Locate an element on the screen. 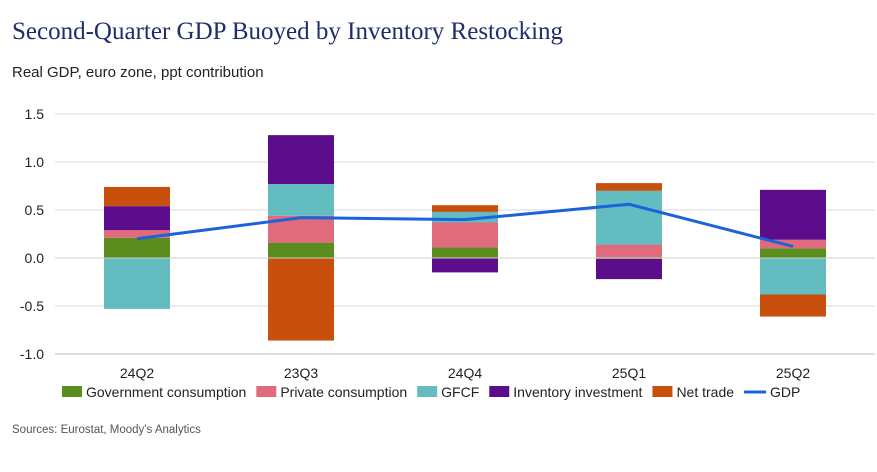 This screenshot has height=472, width=877. legend-label: Private consumption is located at coordinates (343, 392).